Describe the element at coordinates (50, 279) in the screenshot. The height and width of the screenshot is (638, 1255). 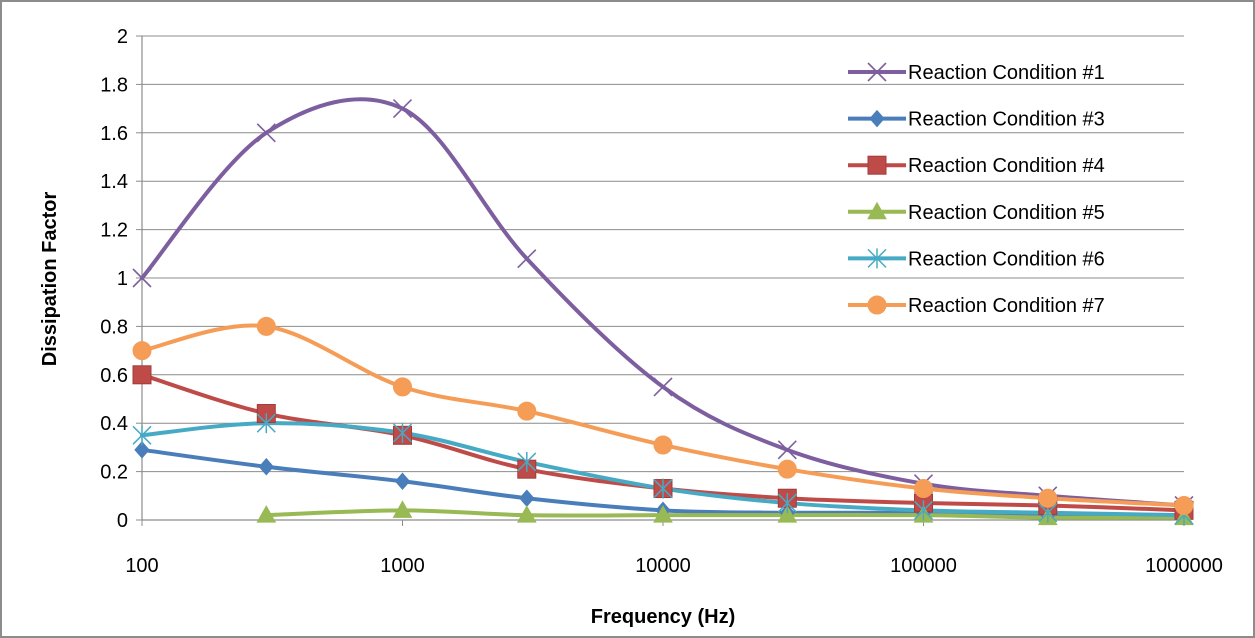
I see `y-axis-title: Dissipation Factor` at that location.